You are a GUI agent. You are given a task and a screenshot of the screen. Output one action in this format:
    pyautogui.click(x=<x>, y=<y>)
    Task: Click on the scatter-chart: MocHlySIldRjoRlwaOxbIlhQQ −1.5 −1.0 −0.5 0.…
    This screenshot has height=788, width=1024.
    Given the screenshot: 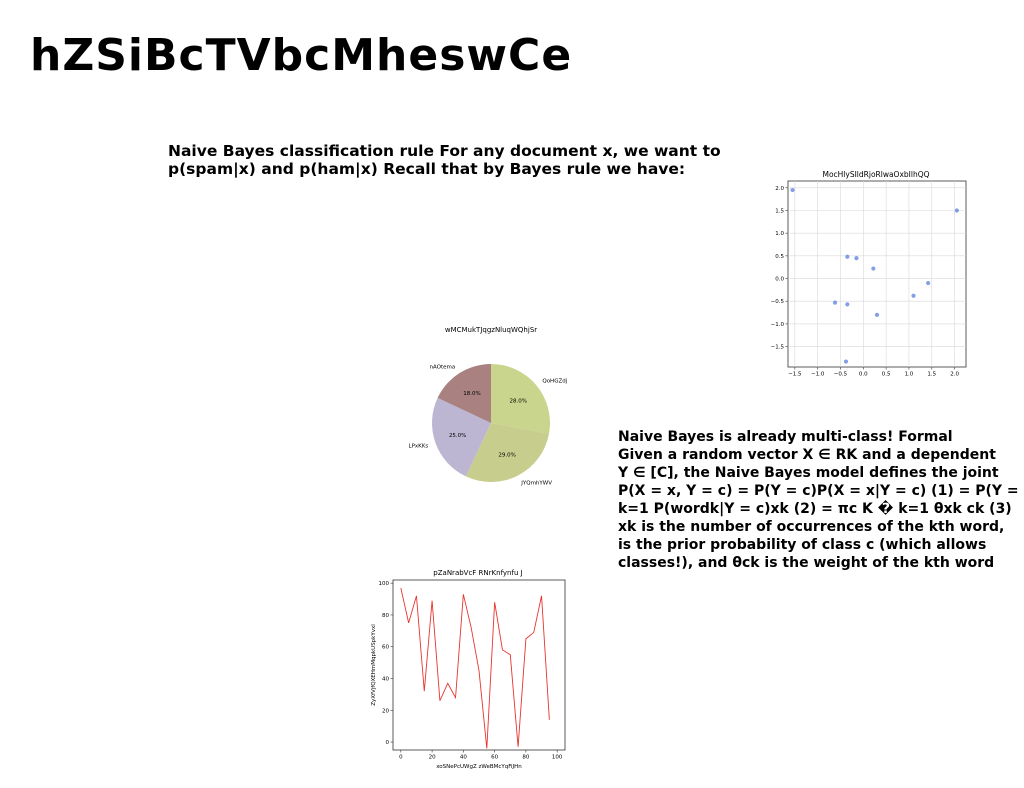 What is the action you would take?
    pyautogui.click(x=869, y=274)
    